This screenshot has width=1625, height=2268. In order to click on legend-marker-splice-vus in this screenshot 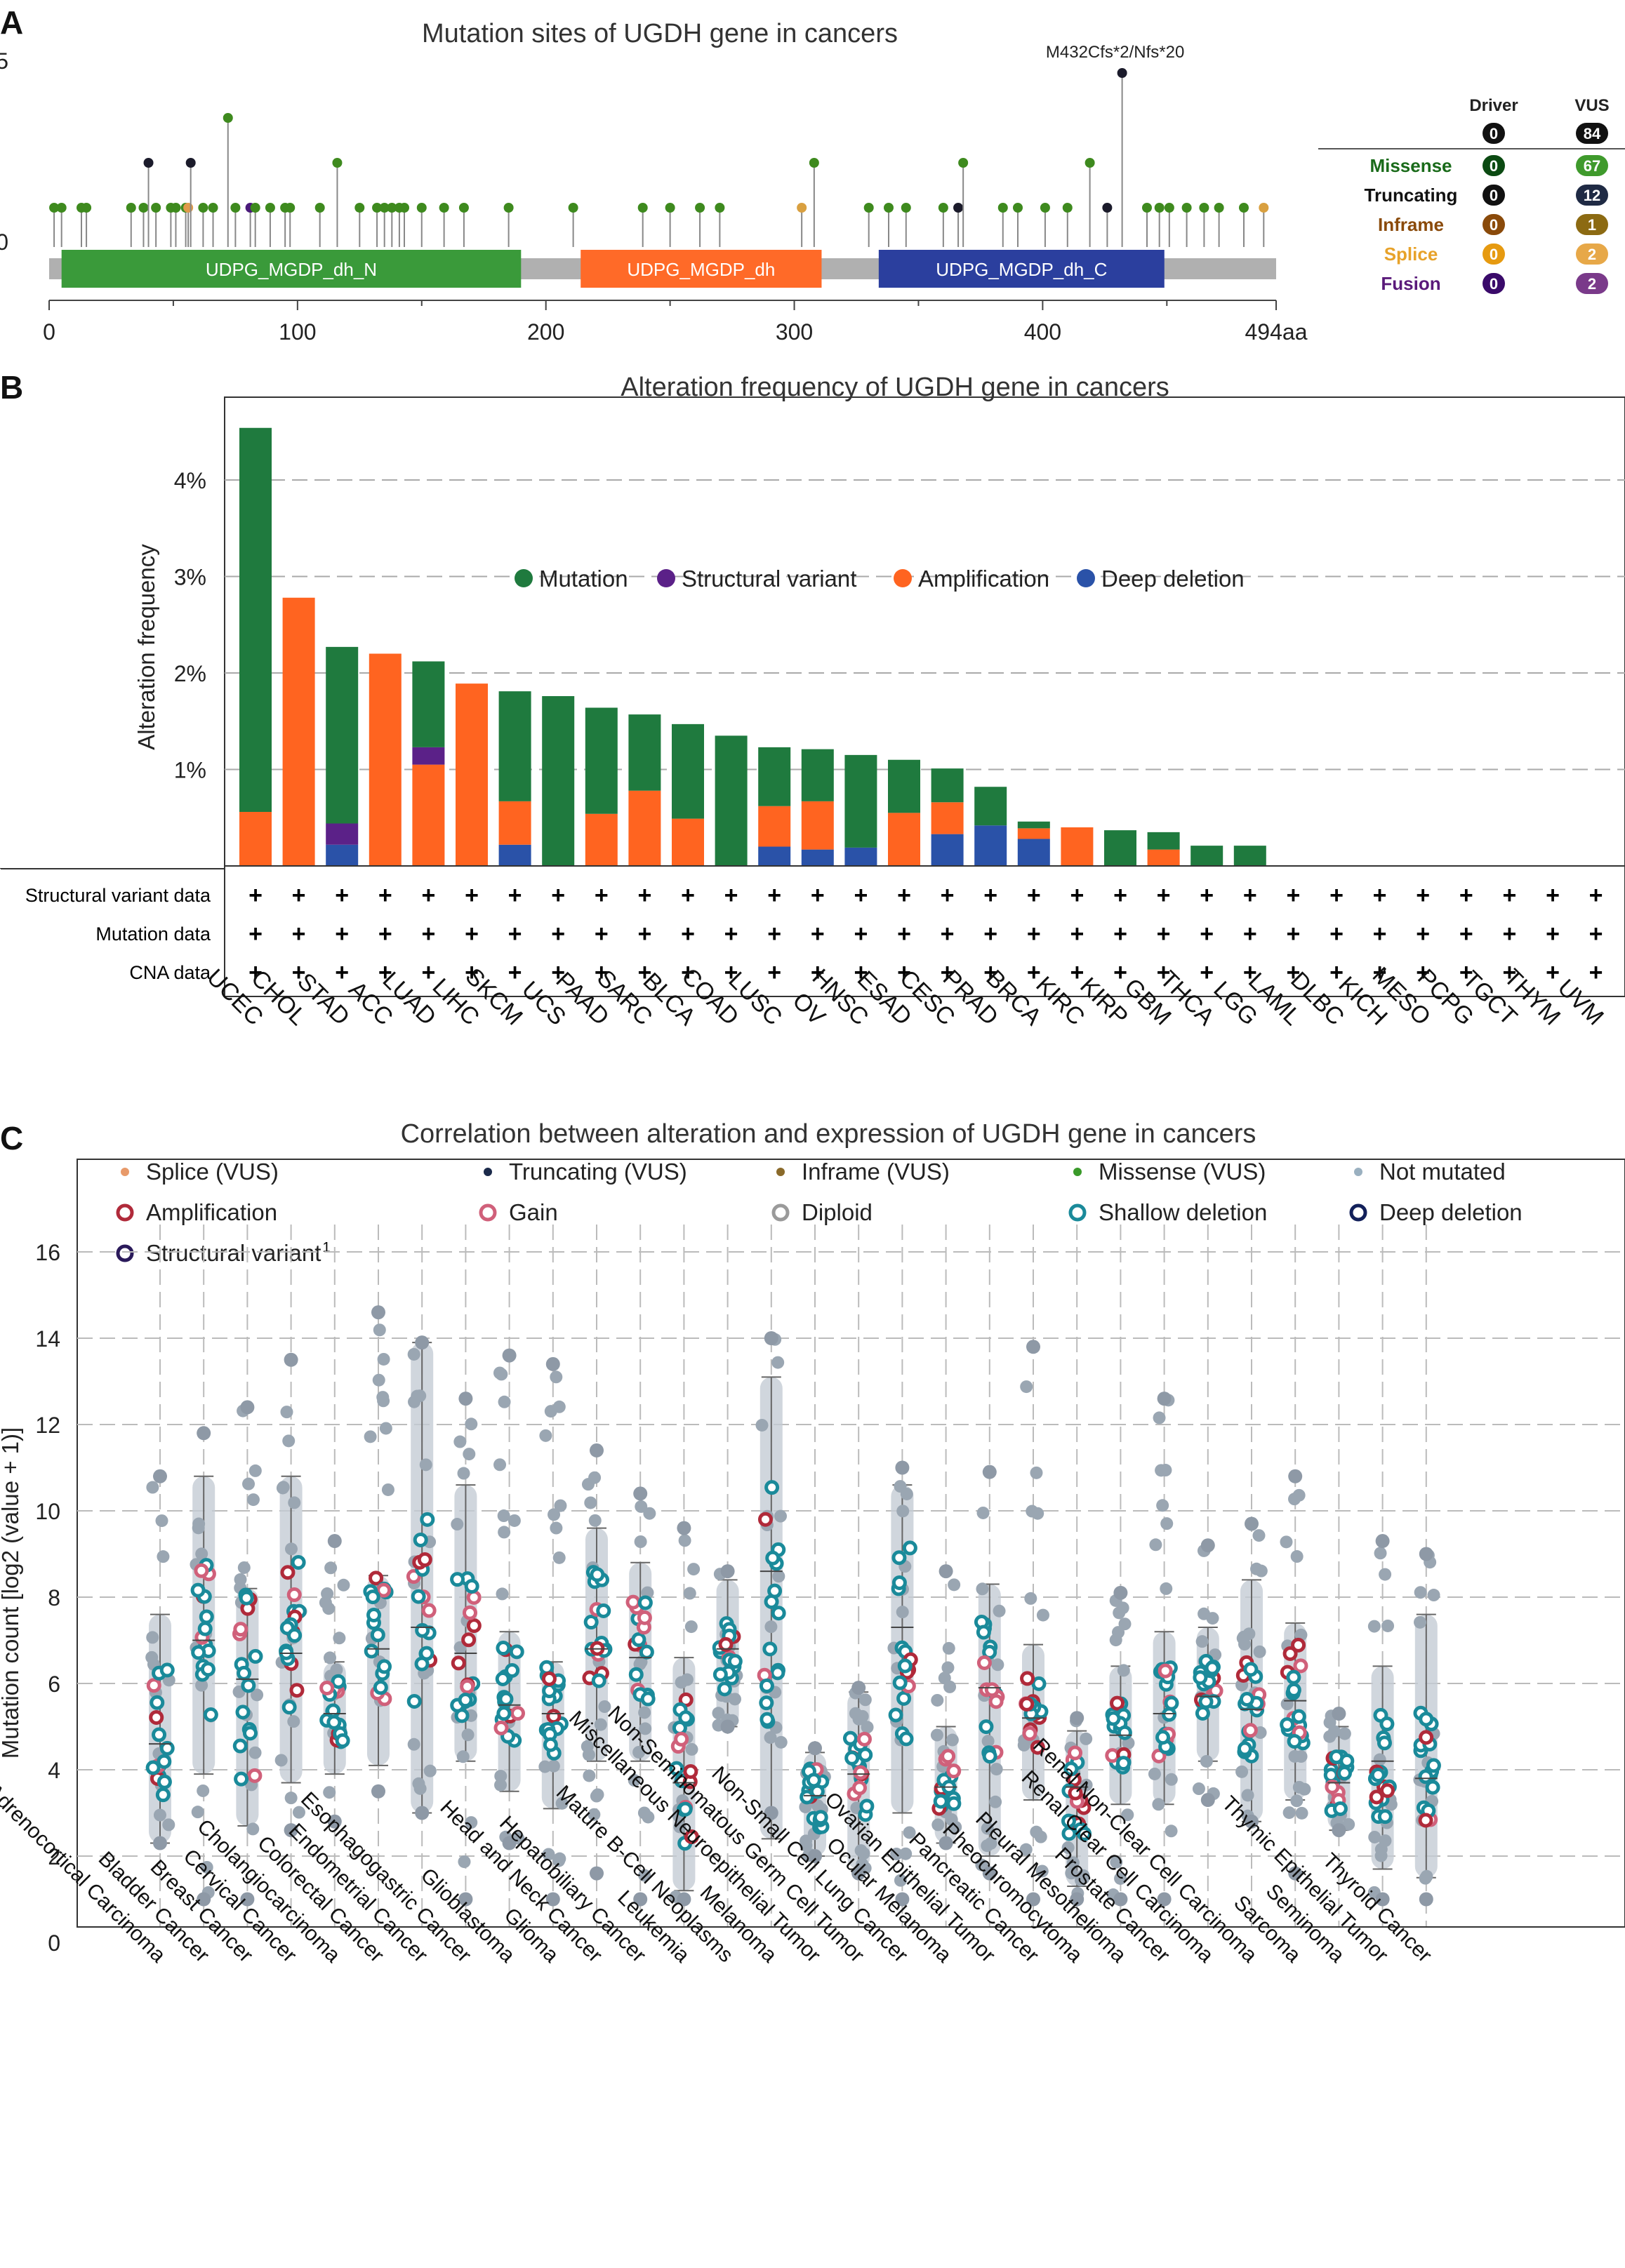, I will do `click(125, 1172)`.